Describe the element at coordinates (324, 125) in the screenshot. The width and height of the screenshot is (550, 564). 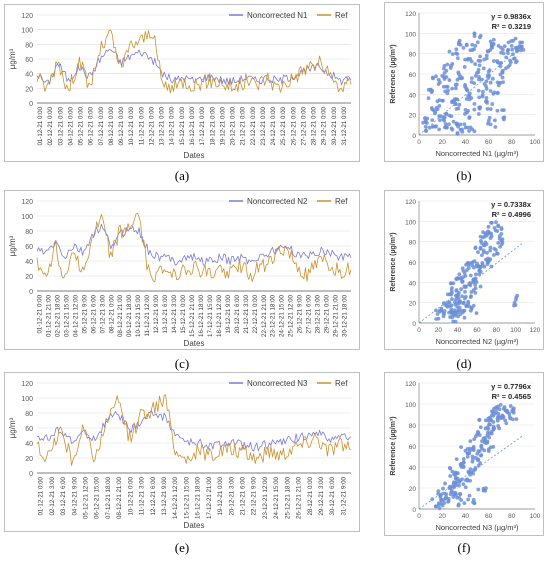
I see `x-tick-label: 29-12-21 0:00` at that location.